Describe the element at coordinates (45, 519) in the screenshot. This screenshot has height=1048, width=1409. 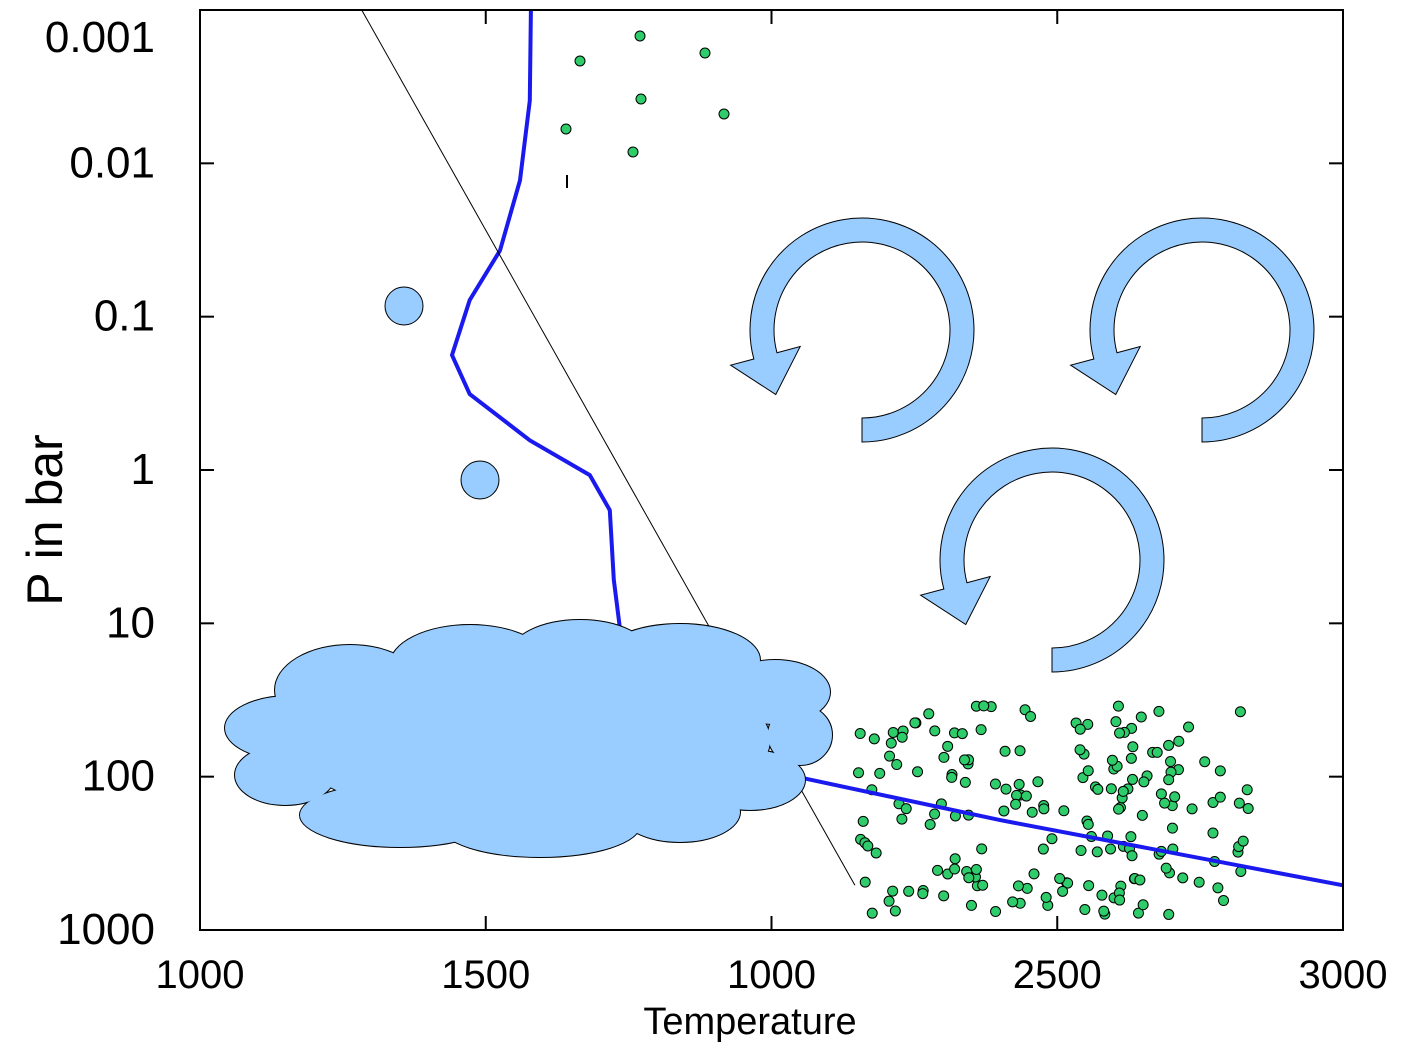
I see `y-axis-label: P in bar` at that location.